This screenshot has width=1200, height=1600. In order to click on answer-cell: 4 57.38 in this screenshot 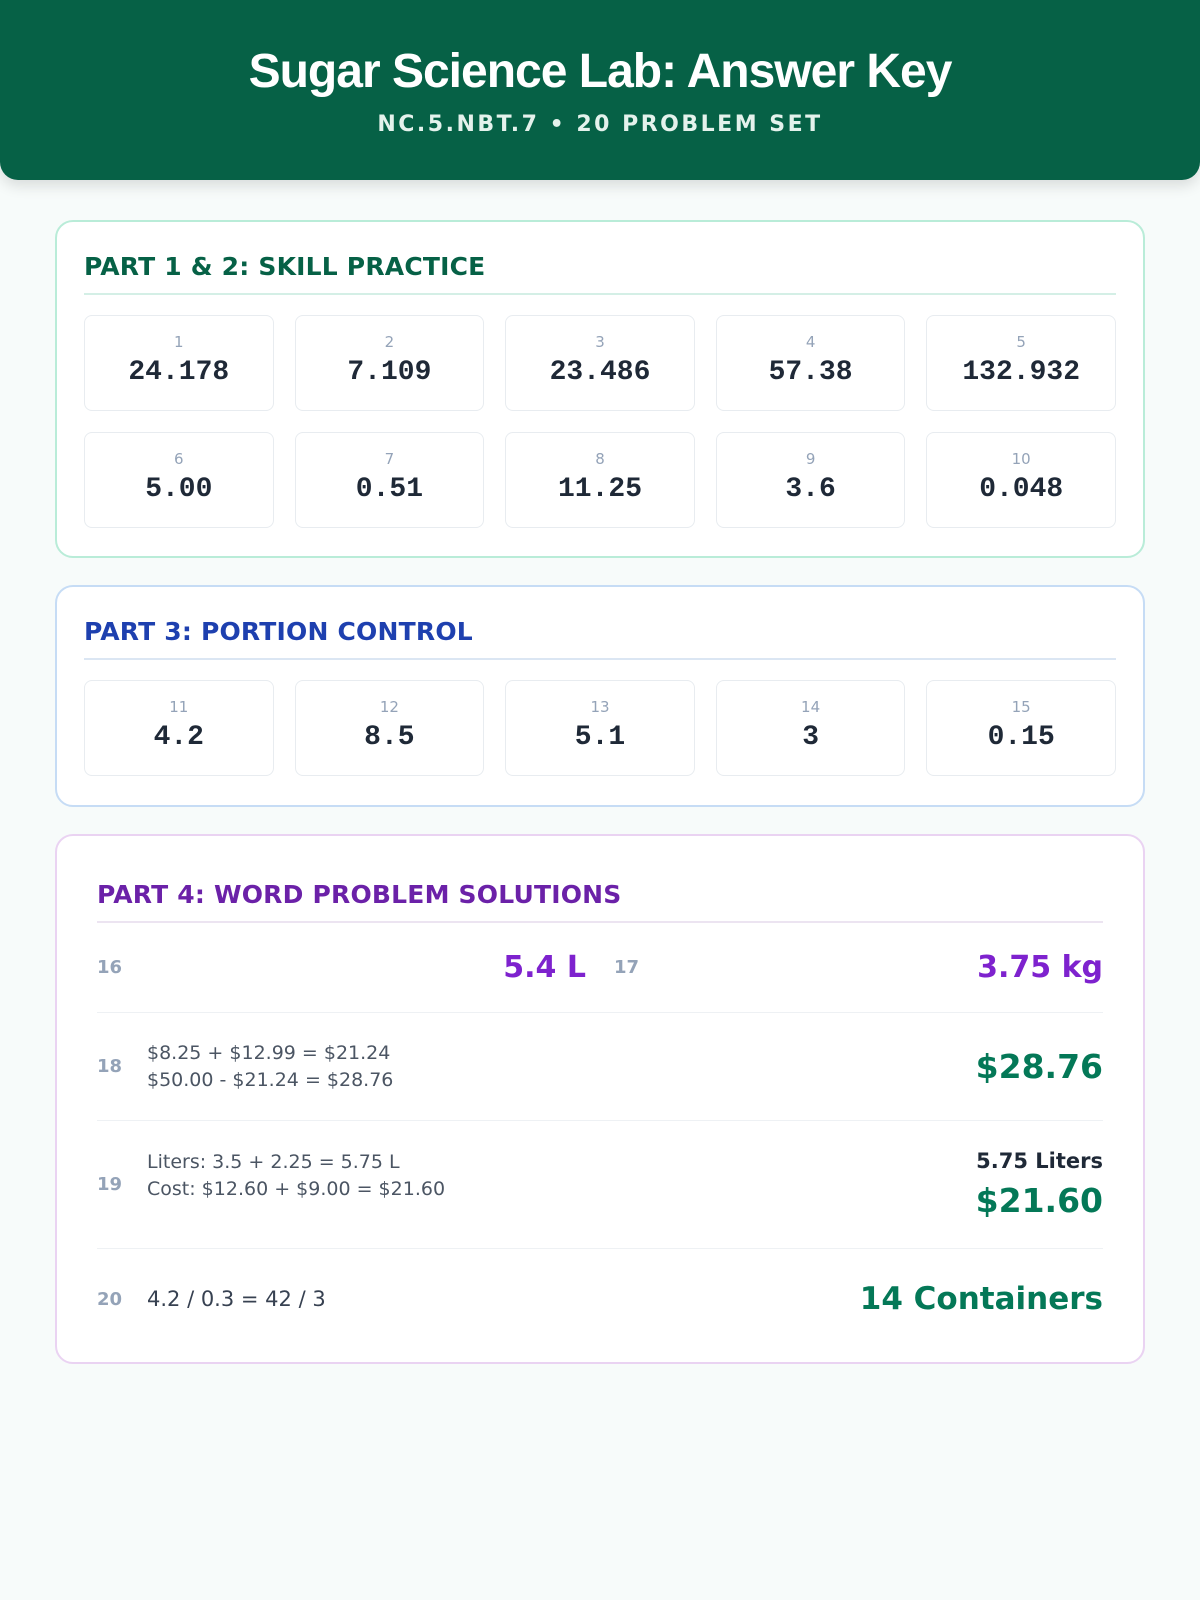, I will do `click(810, 363)`.